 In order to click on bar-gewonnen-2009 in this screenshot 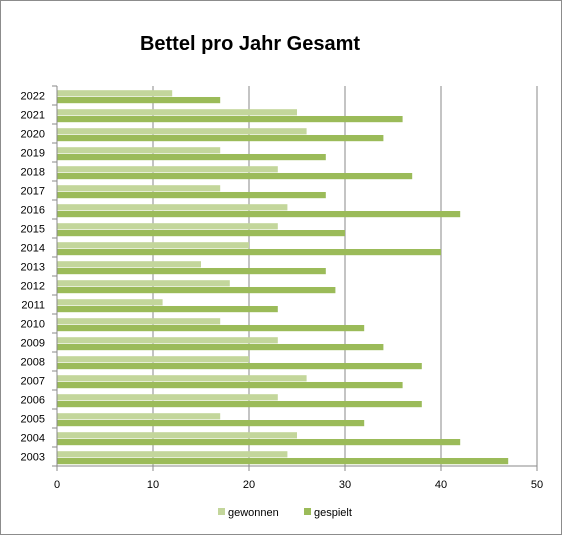, I will do `click(167, 340)`.